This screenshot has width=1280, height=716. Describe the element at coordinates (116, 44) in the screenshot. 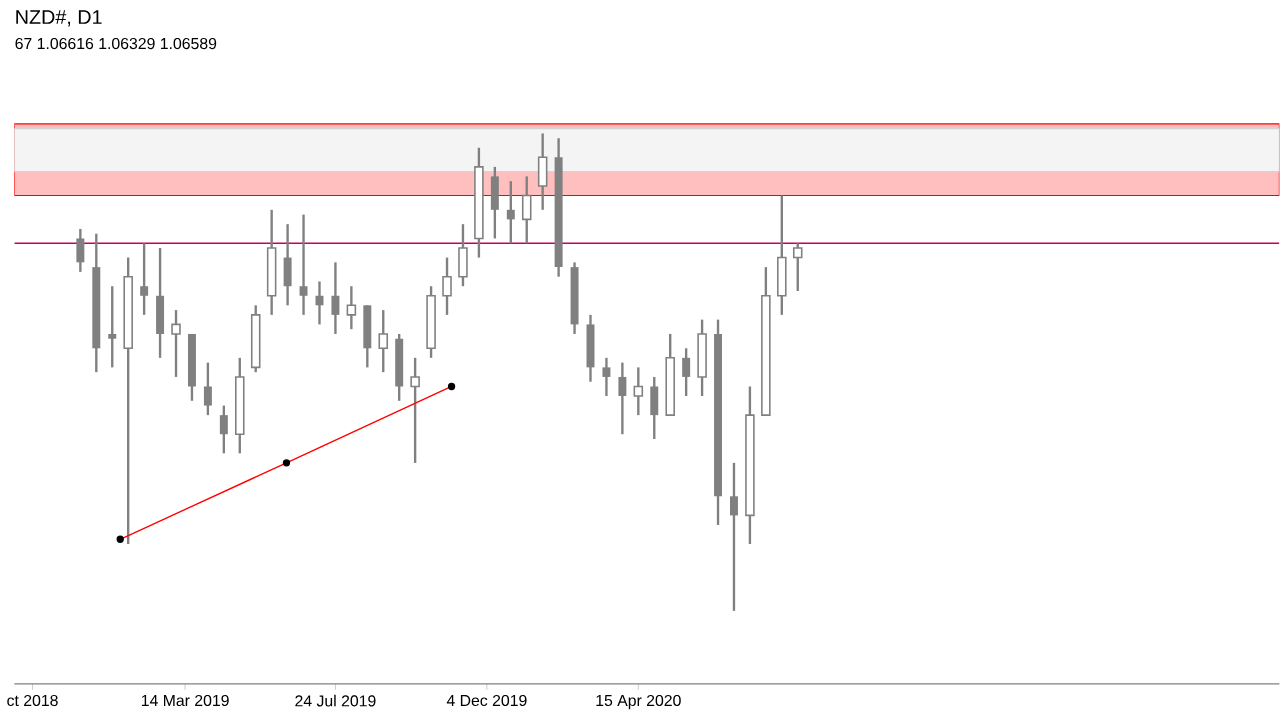

I see `chart-subtitle: 67 1.06616 1.06329 1.06589` at that location.